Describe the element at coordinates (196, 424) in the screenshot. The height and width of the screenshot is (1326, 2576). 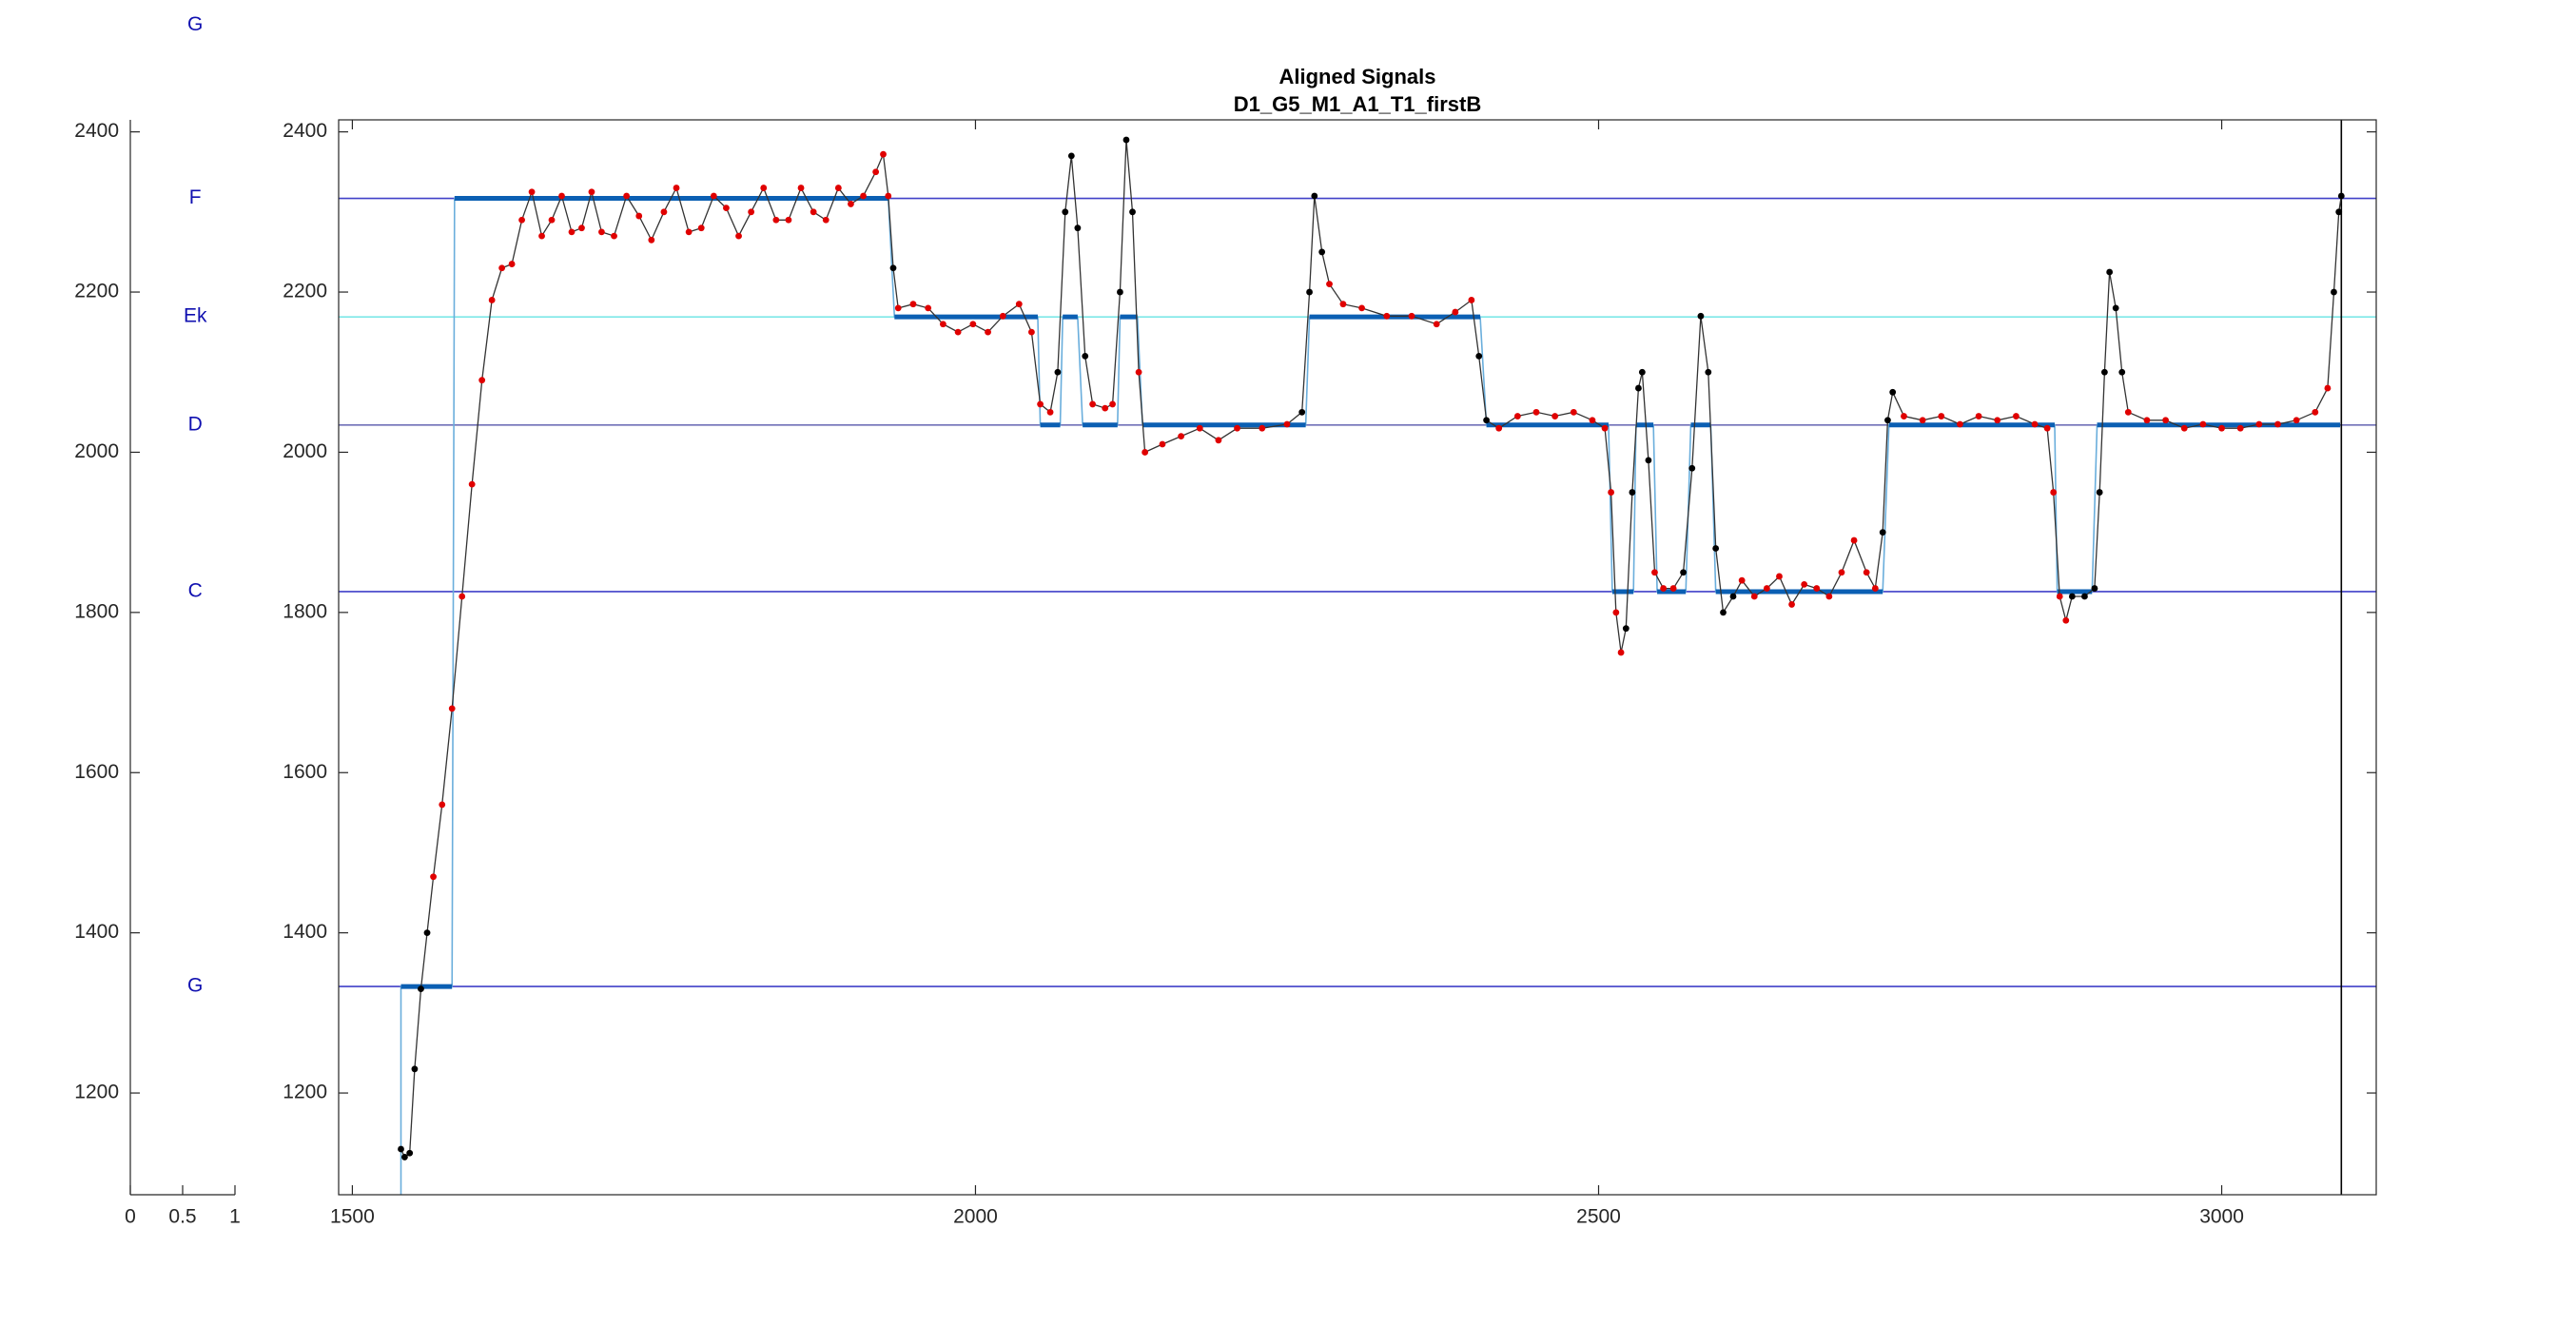
I see `note-label: D` at that location.